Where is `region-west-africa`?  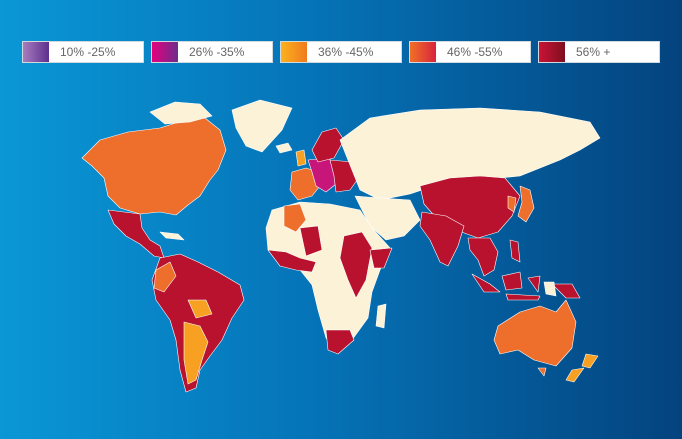 region-west-africa is located at coordinates (292, 261).